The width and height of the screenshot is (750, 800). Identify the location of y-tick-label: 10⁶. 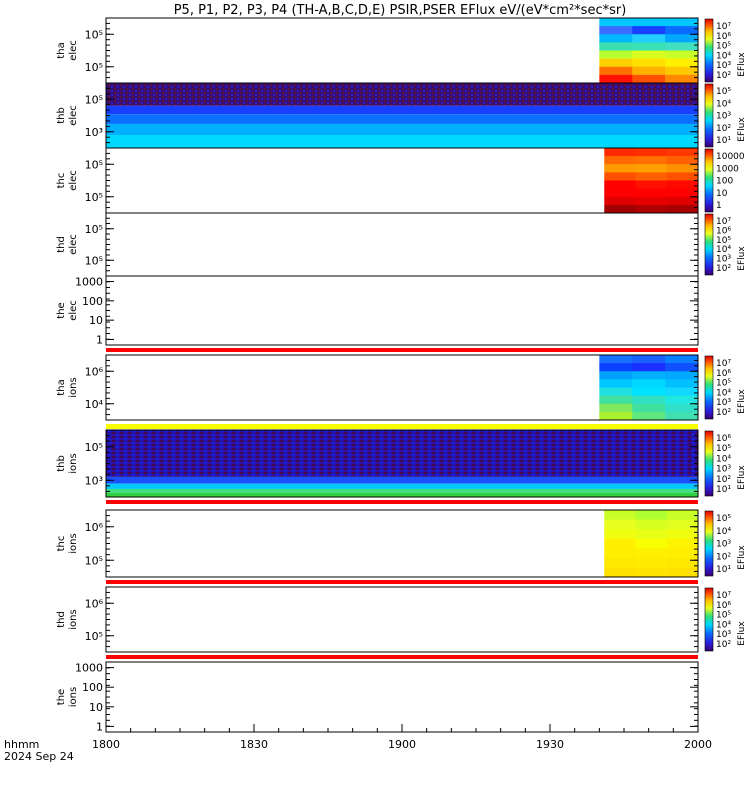
(94, 371).